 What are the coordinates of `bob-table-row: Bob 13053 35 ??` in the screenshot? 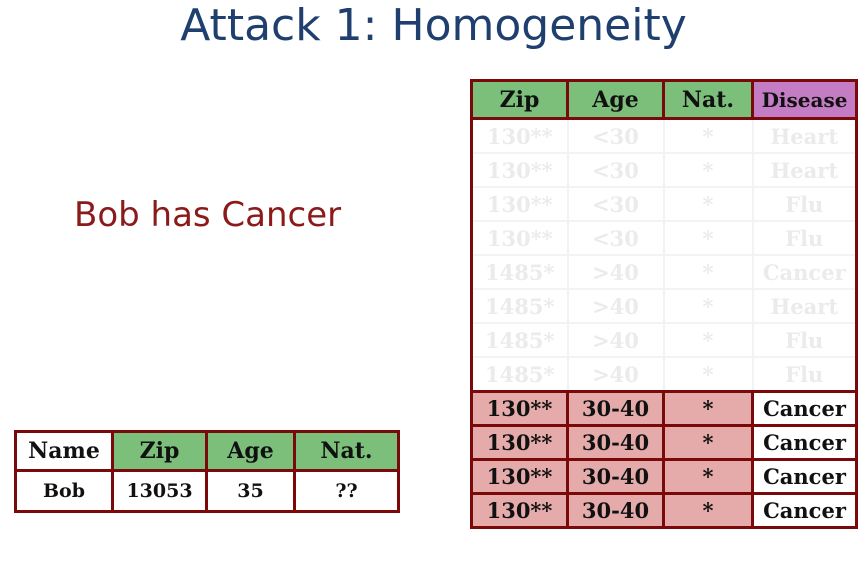 It's located at (207, 491).